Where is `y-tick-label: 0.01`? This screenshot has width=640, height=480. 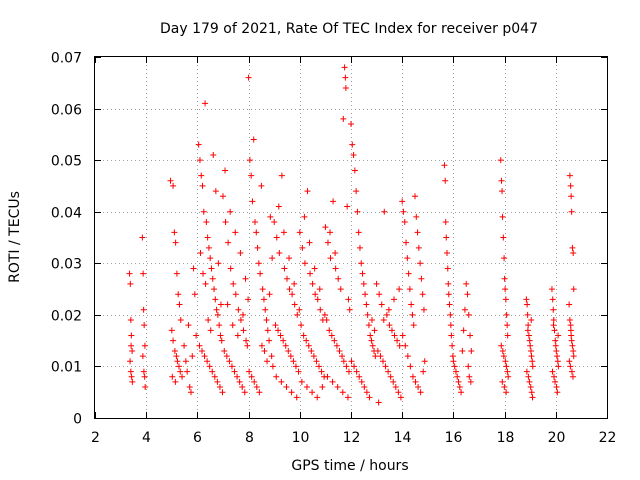
y-tick-label: 0.01 is located at coordinates (66, 368).